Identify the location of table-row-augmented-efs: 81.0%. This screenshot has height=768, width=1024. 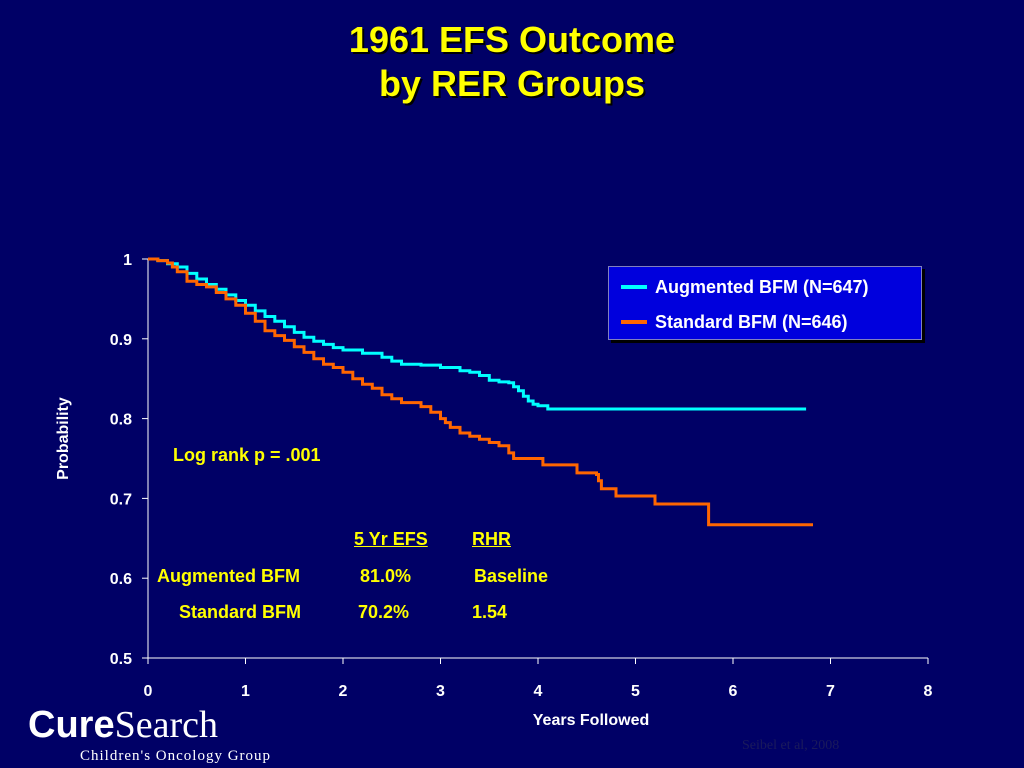
(386, 576).